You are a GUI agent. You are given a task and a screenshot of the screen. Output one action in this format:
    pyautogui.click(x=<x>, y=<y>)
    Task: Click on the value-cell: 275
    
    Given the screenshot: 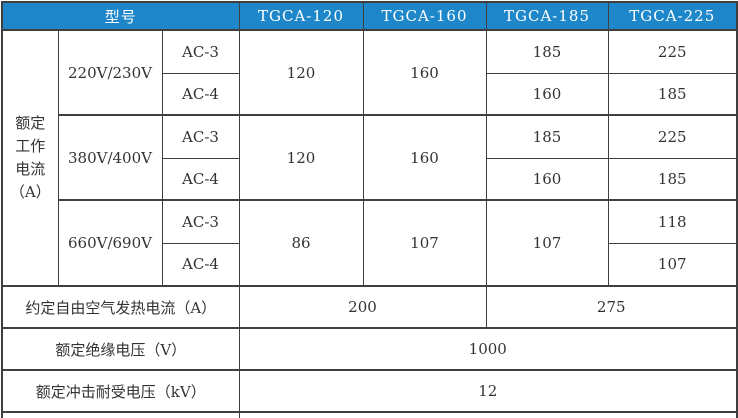 What is the action you would take?
    pyautogui.click(x=611, y=307)
    